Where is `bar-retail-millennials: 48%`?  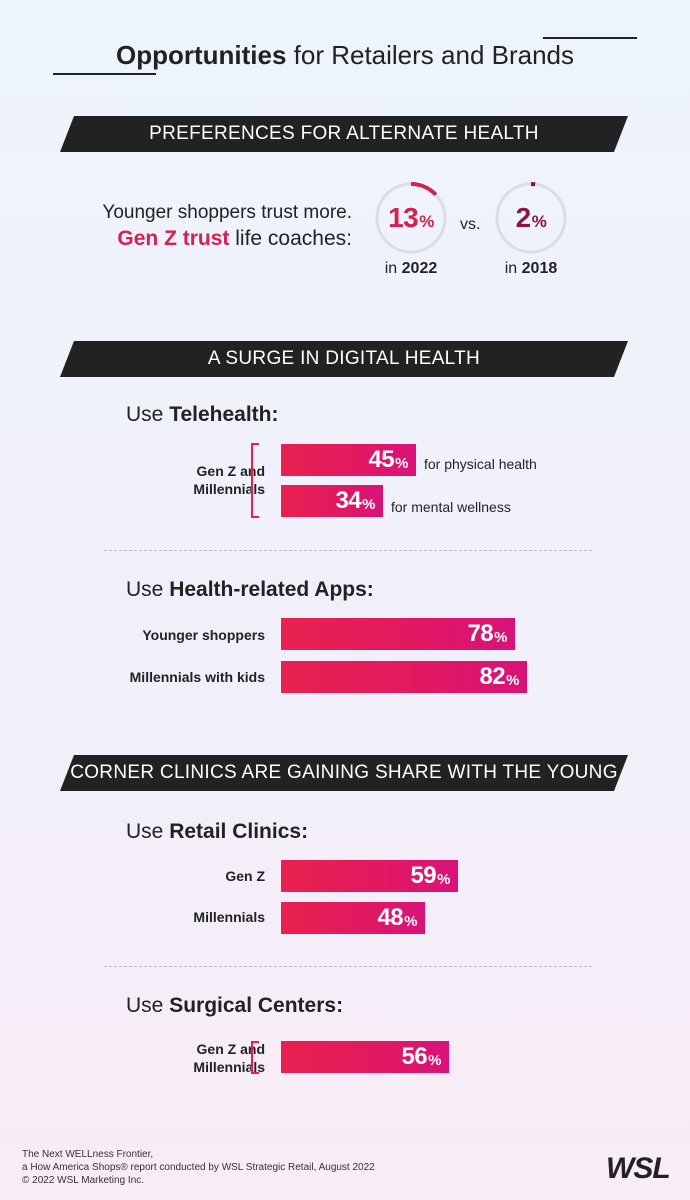
bar-retail-millennials: 48% is located at coordinates (353, 918).